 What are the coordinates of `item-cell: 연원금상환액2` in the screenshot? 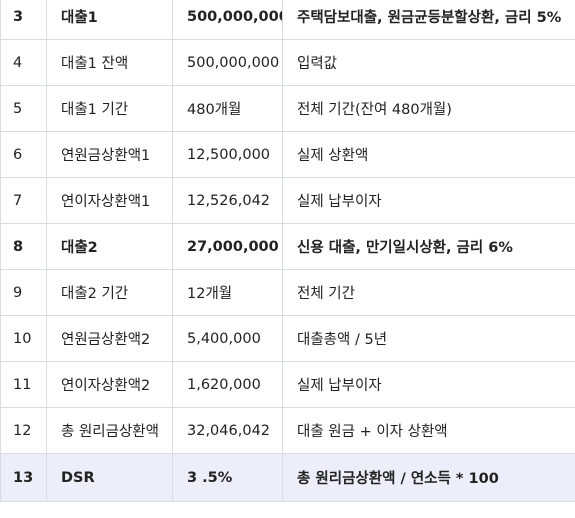 It's located at (109, 338).